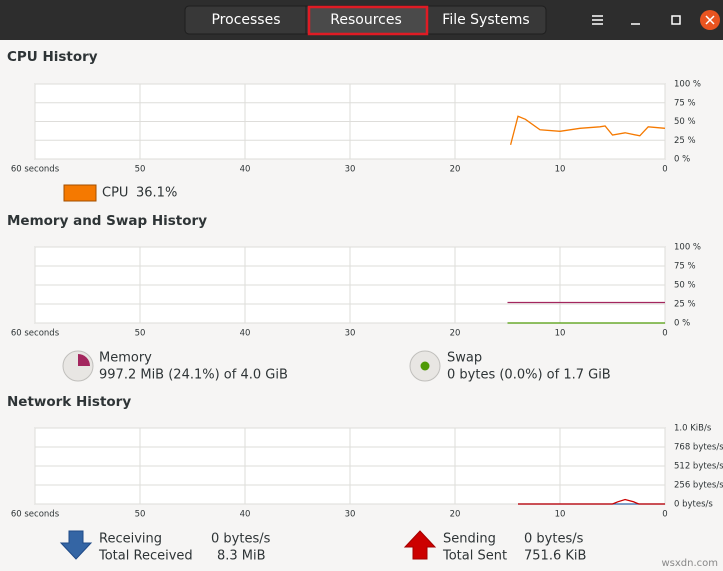  What do you see at coordinates (474, 556) in the screenshot?
I see `legend-label: Total Sent` at bounding box center [474, 556].